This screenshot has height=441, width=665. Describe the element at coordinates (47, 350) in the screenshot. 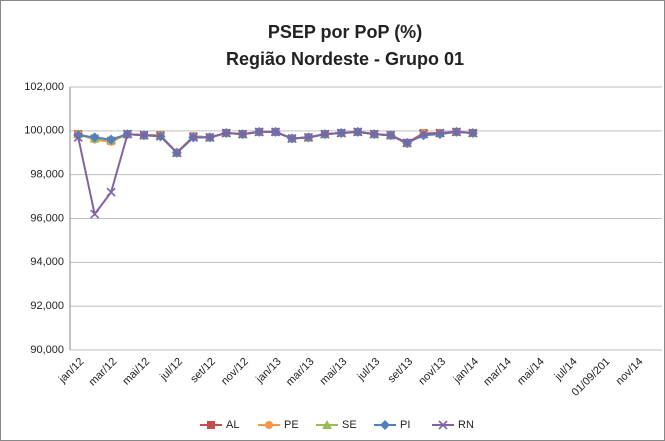

I see `y-tick-label: 90,000` at that location.